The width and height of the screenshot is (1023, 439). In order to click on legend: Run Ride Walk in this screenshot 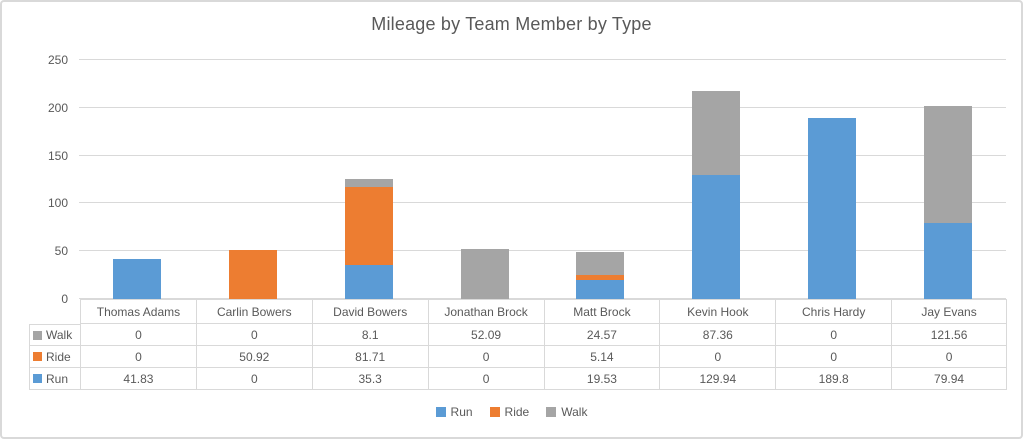, I will do `click(511, 412)`.